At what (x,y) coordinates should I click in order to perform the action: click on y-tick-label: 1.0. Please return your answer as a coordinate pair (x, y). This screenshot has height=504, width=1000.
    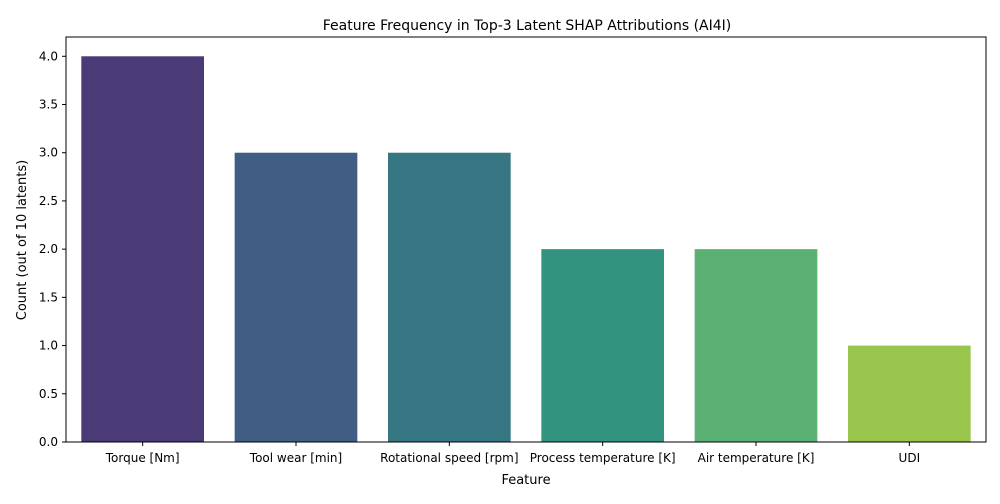
    Looking at the image, I should click on (48, 346).